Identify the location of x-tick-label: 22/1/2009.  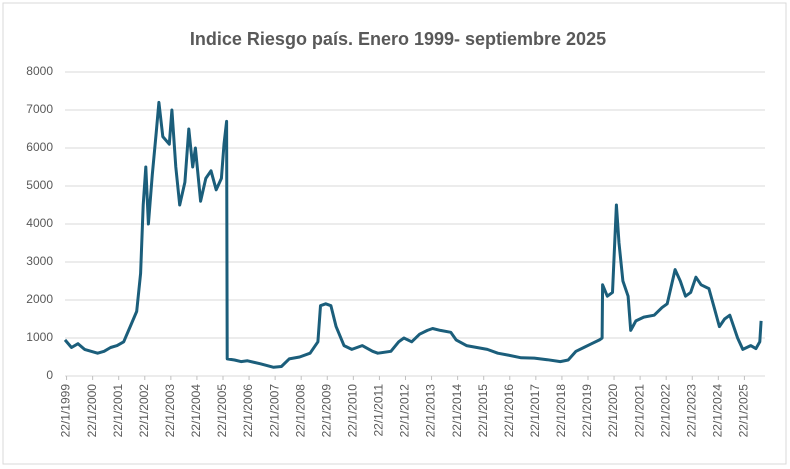
(326, 411).